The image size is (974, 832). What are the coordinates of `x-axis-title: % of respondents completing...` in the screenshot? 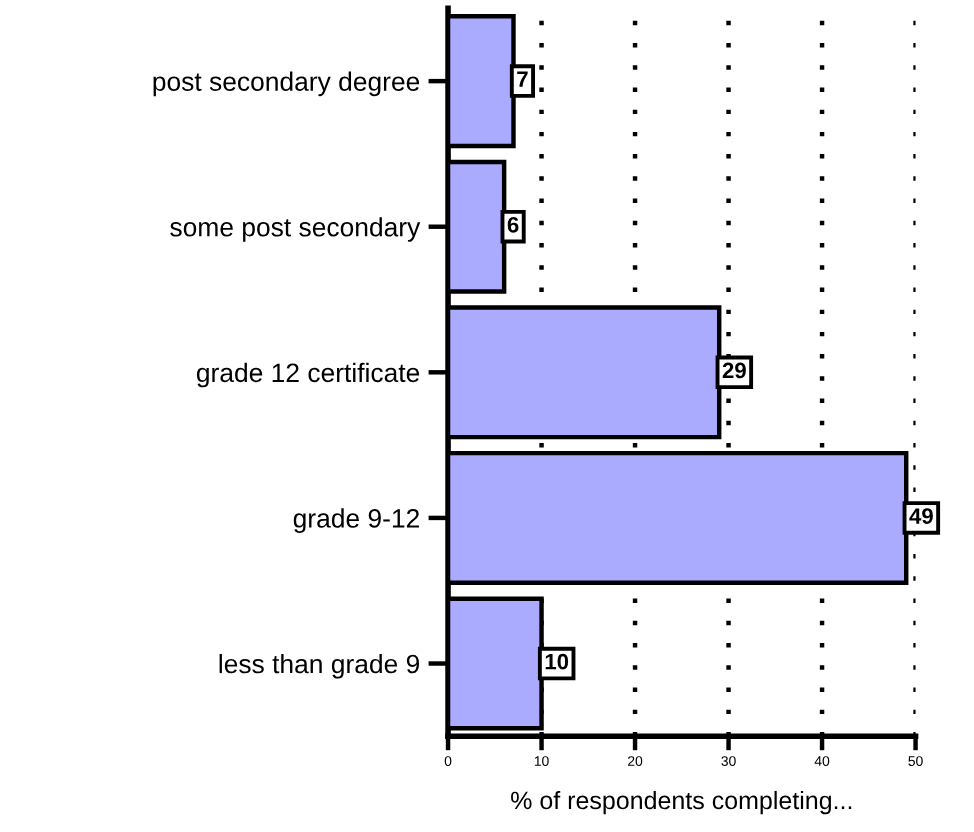 It's located at (681, 802).